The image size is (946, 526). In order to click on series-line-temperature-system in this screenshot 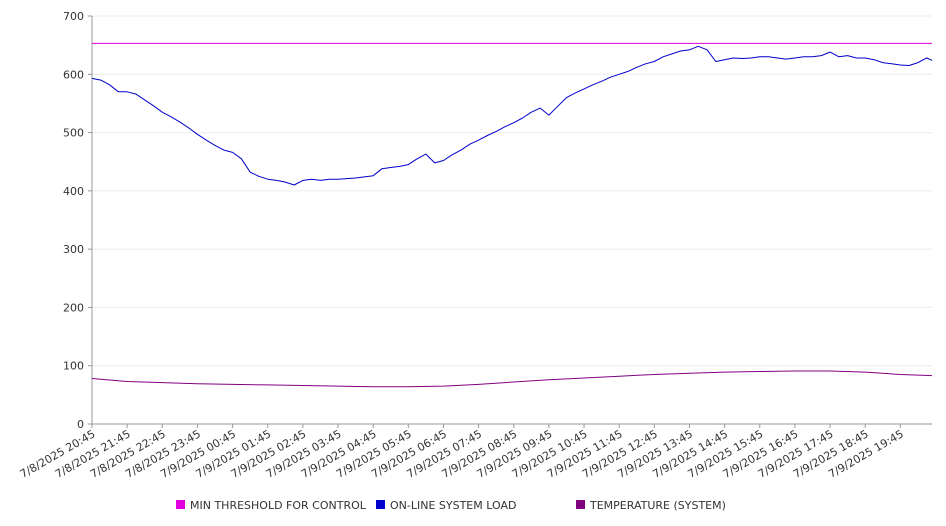, I will do `click(512, 379)`.